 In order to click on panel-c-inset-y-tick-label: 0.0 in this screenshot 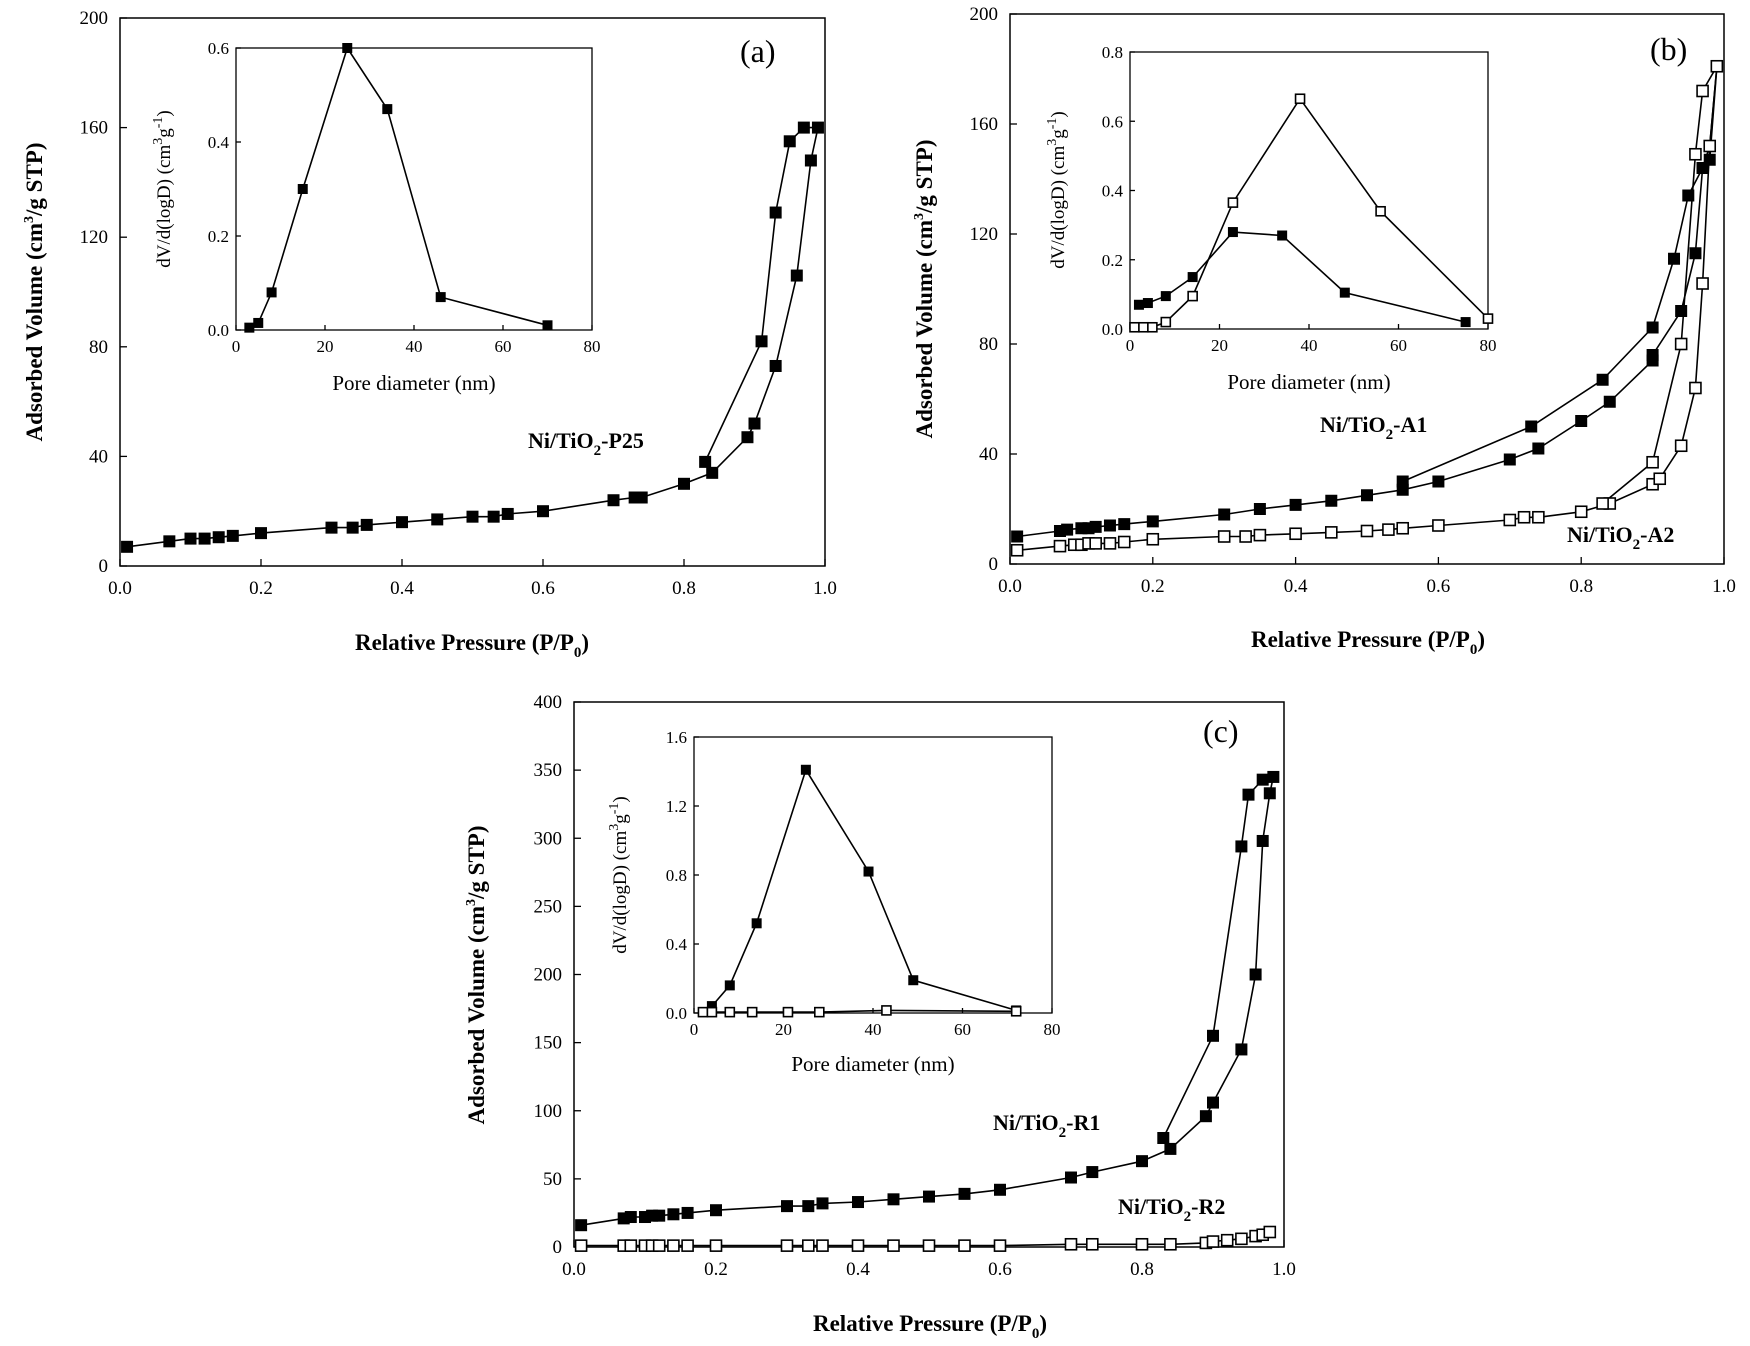, I will do `click(676, 1013)`.